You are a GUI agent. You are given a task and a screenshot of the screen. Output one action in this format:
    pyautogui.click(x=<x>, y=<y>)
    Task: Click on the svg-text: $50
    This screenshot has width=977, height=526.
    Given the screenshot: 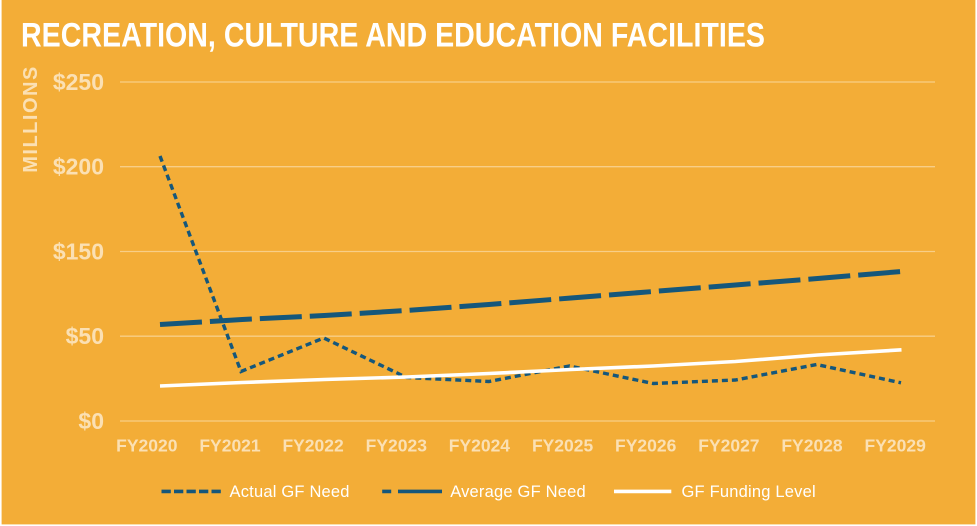 What is the action you would take?
    pyautogui.click(x=85, y=336)
    